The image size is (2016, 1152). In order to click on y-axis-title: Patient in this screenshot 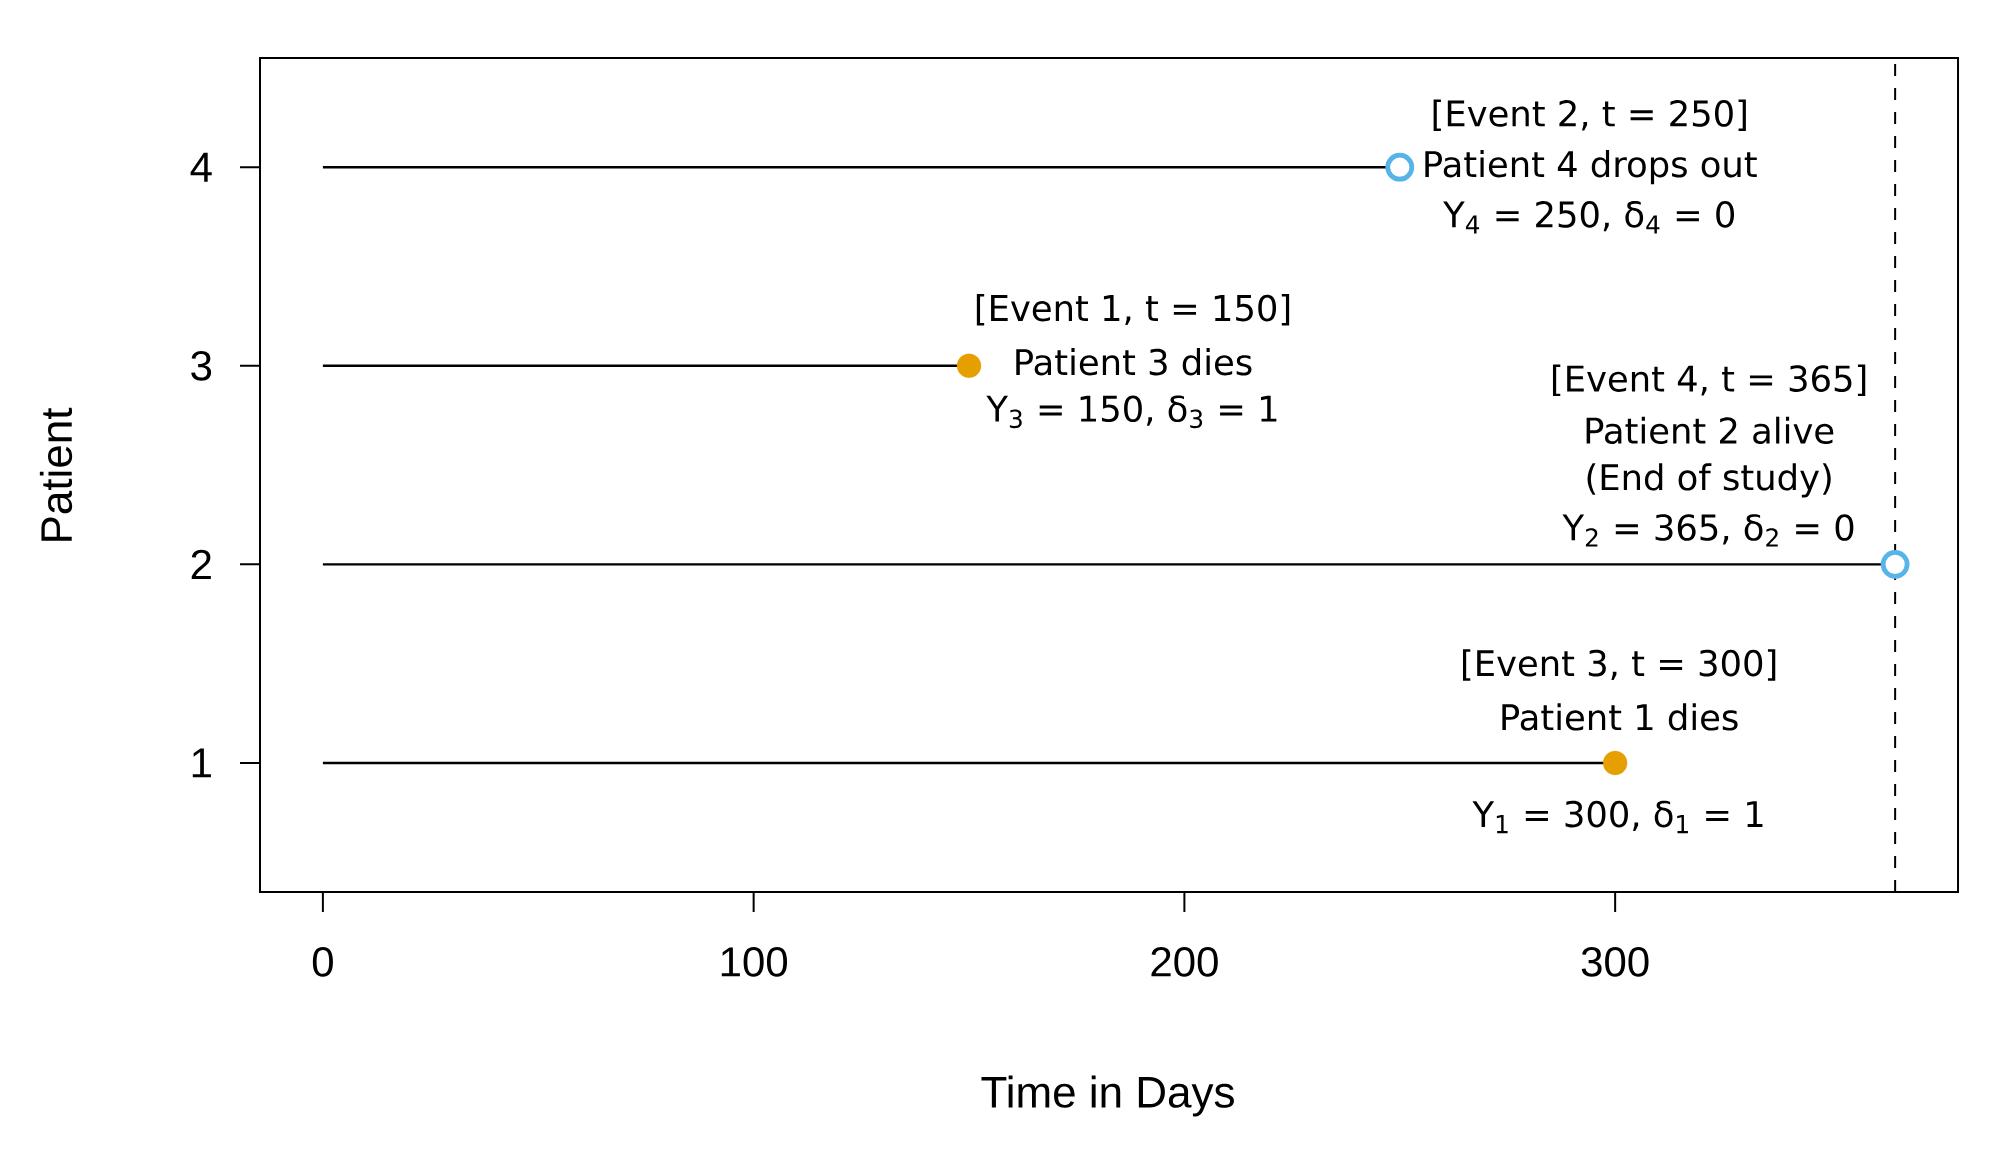, I will do `click(56, 474)`.